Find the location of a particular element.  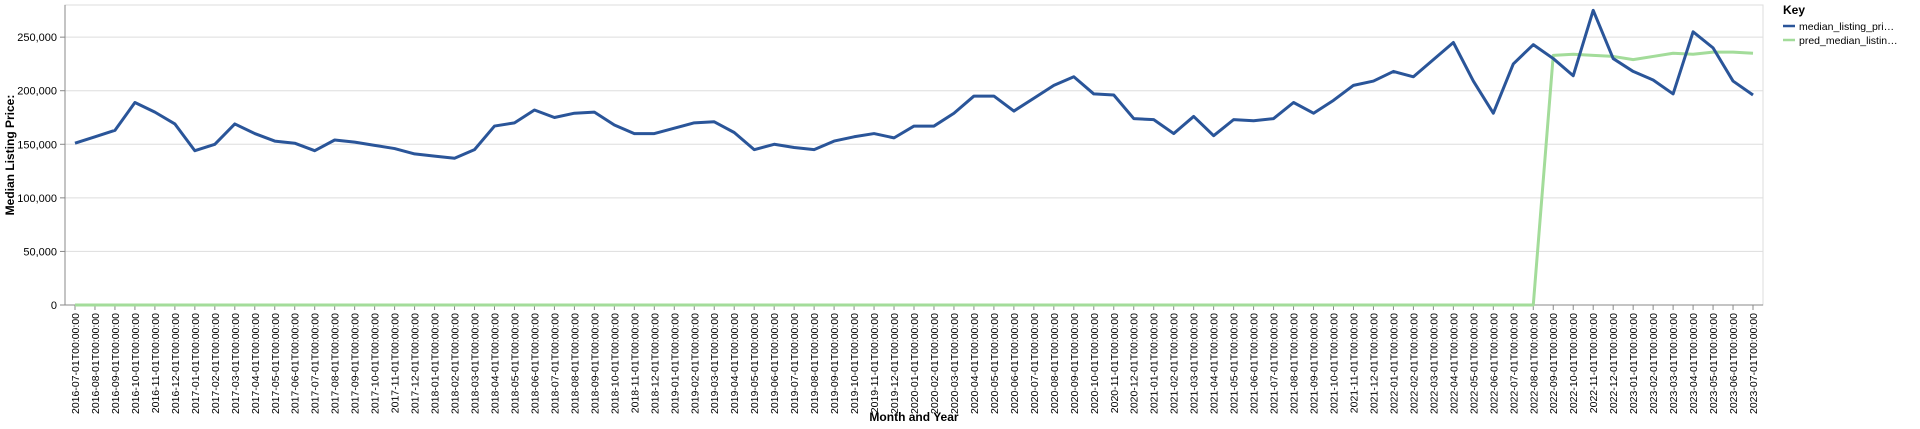

x-tick-label: 2018-10-01T00:00:00 is located at coordinates (615, 363).